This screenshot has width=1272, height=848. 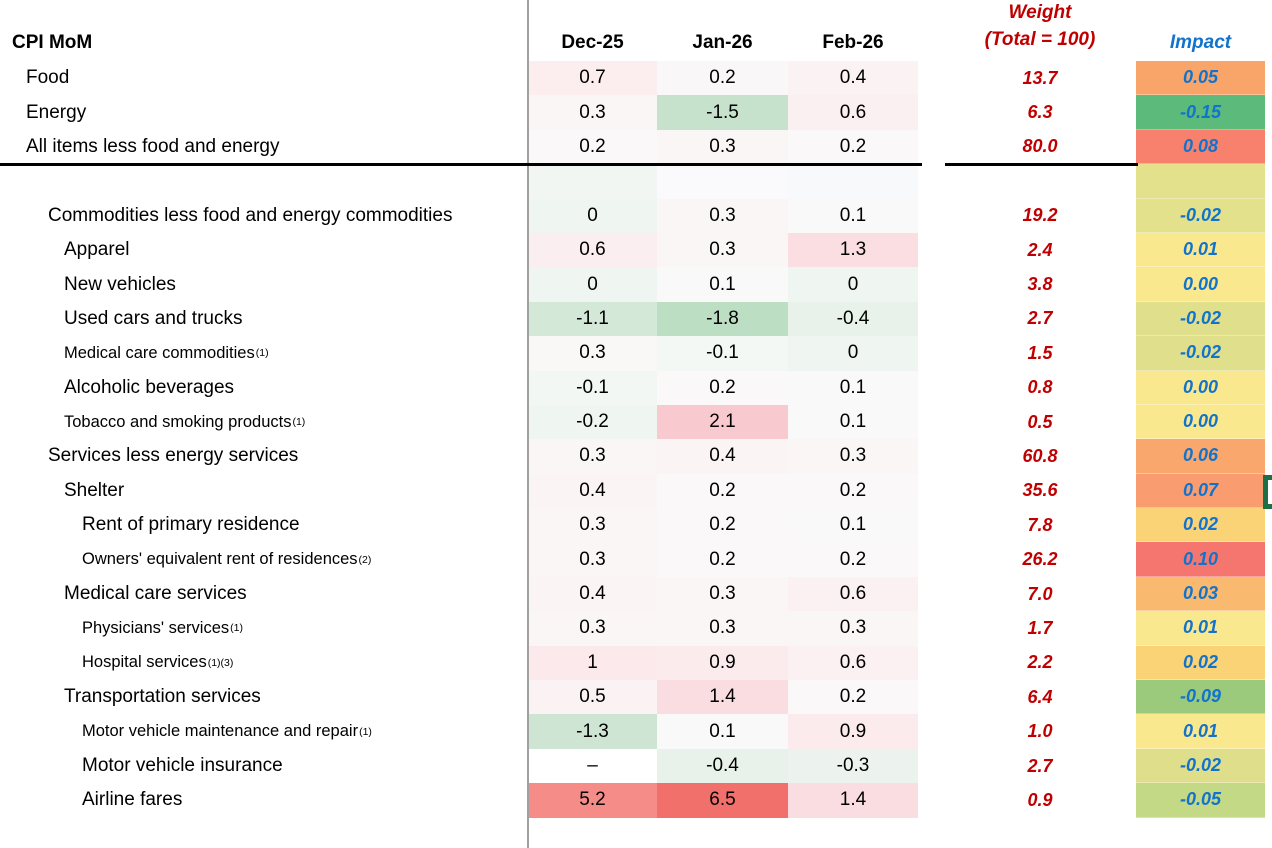 I want to click on frozen-pane-divider, so click(x=528, y=424).